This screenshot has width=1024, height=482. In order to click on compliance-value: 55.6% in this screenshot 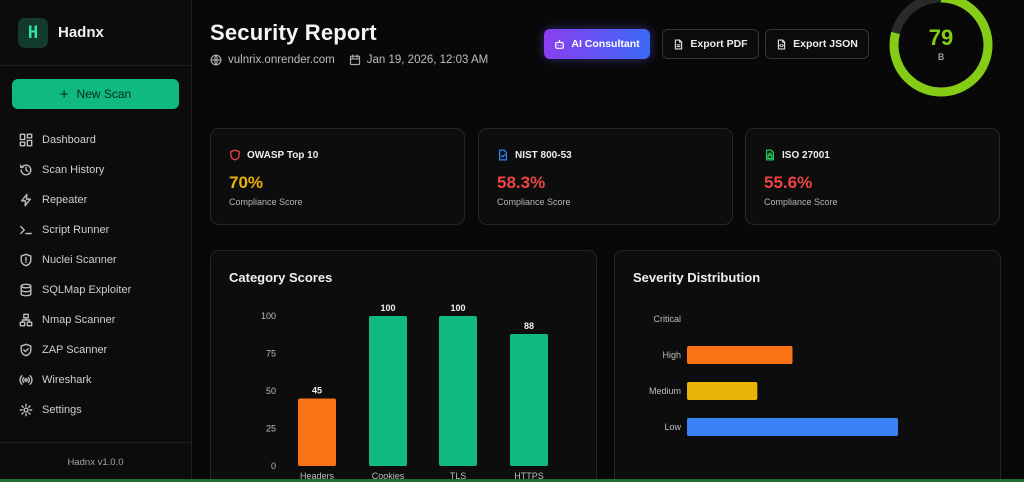, I will do `click(788, 182)`.